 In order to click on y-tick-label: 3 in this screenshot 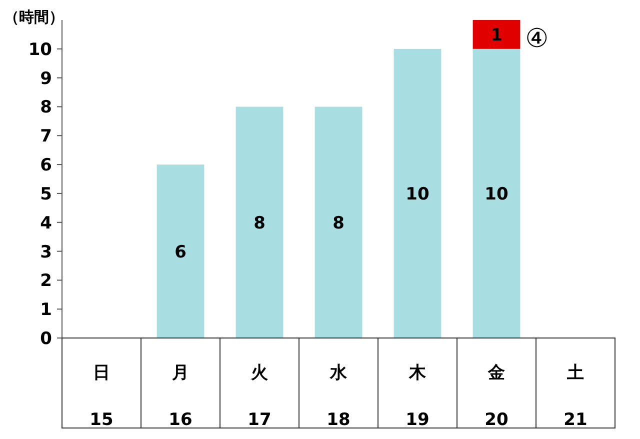, I will do `click(46, 252)`.